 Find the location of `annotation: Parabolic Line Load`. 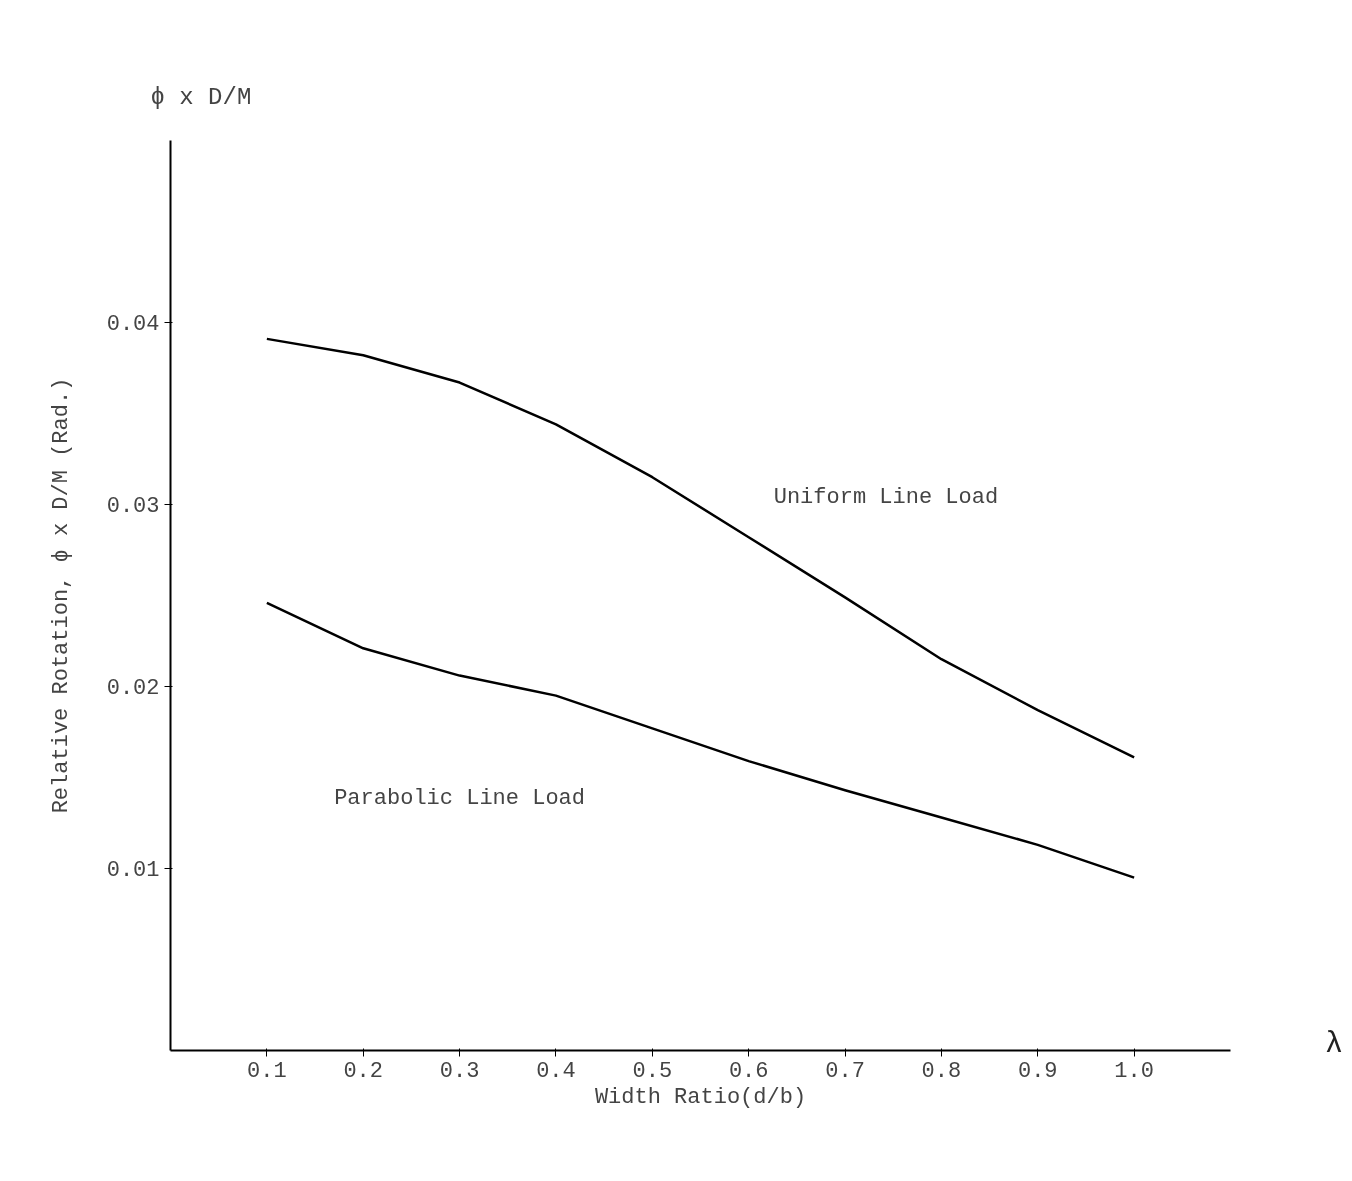

annotation: Parabolic Line Load is located at coordinates (460, 798).